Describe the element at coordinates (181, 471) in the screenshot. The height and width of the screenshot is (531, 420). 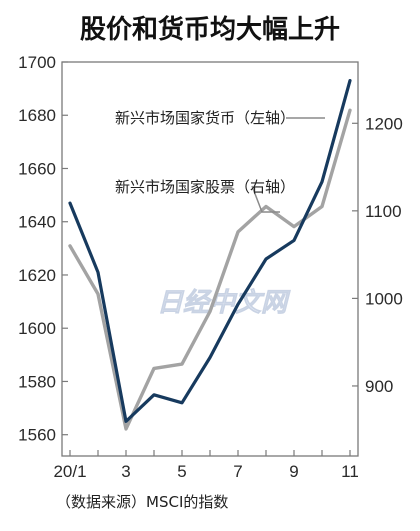
I see `x-tick-label: 5` at that location.